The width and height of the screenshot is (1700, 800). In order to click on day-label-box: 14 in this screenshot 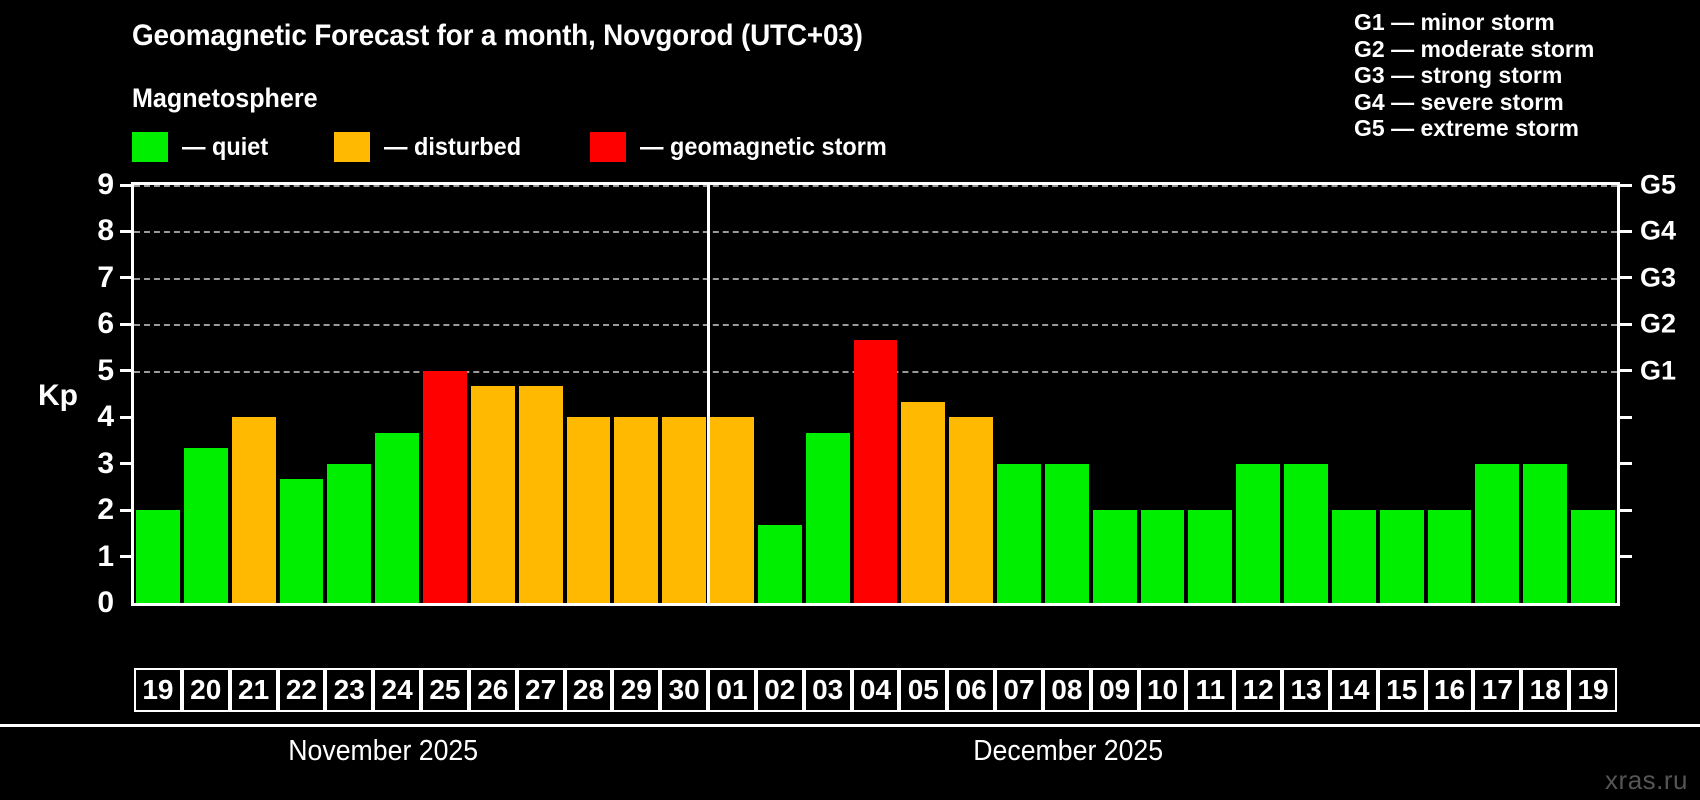, I will do `click(1353, 690)`.